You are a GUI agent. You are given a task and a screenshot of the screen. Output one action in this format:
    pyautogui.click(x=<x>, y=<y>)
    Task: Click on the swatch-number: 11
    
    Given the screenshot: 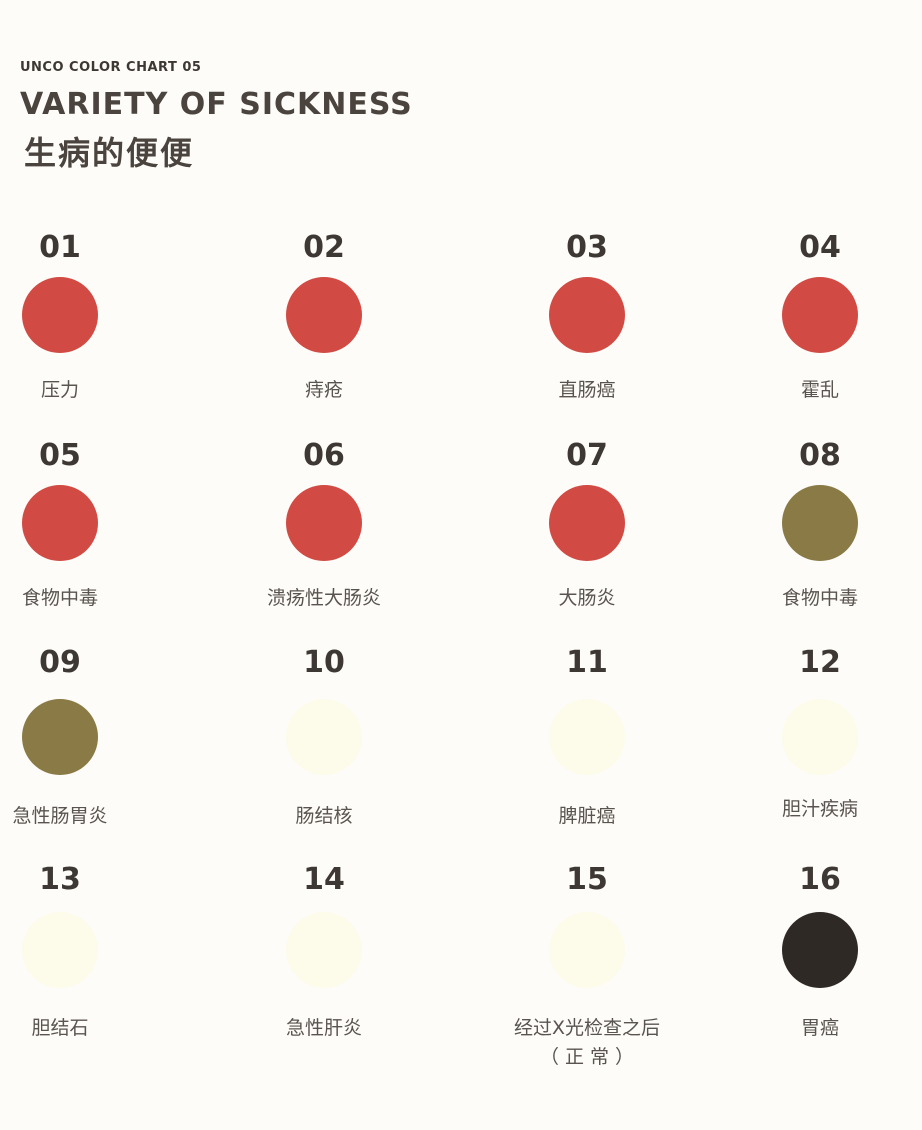 What is the action you would take?
    pyautogui.click(x=587, y=662)
    